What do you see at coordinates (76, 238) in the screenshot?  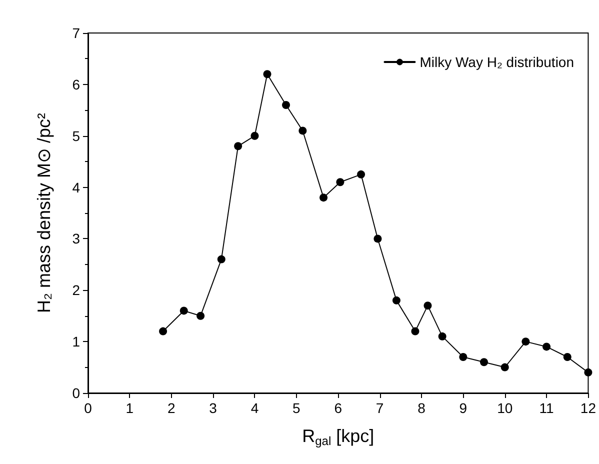 I see `y-tick-label: 3` at bounding box center [76, 238].